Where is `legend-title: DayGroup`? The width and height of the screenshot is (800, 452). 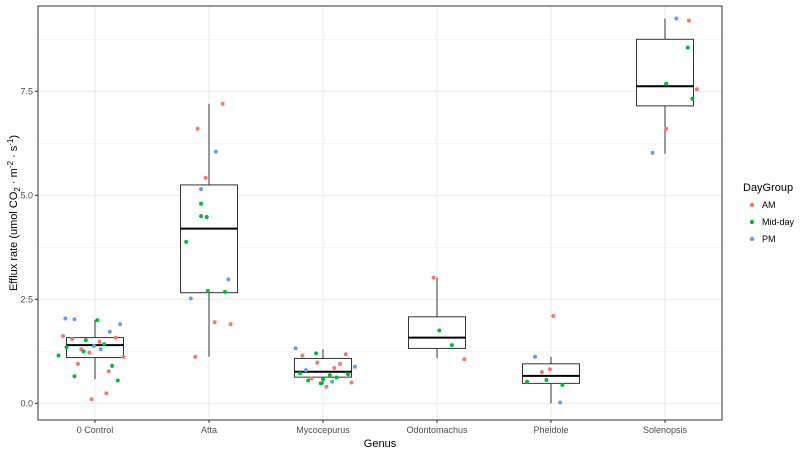 legend-title: DayGroup is located at coordinates (768, 188).